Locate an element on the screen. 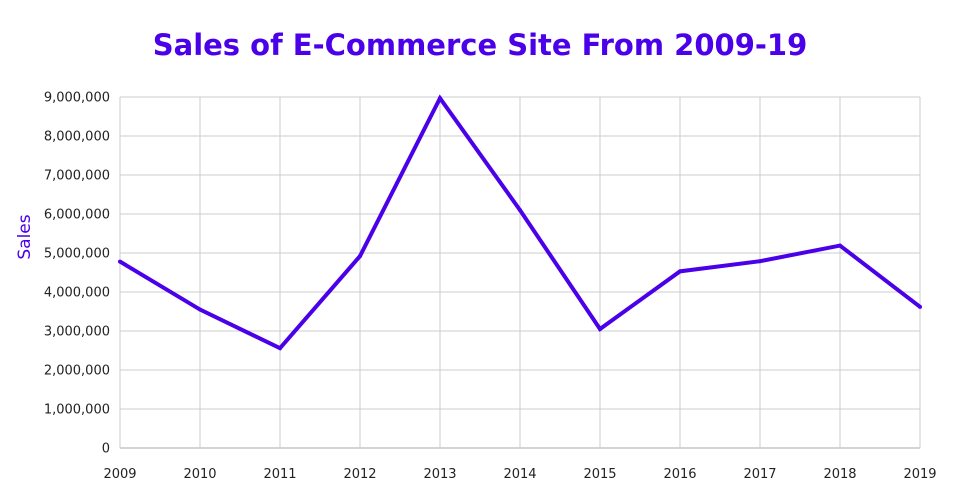 This screenshot has height=500, width=960. x-tick-label: 2011 is located at coordinates (279, 474).